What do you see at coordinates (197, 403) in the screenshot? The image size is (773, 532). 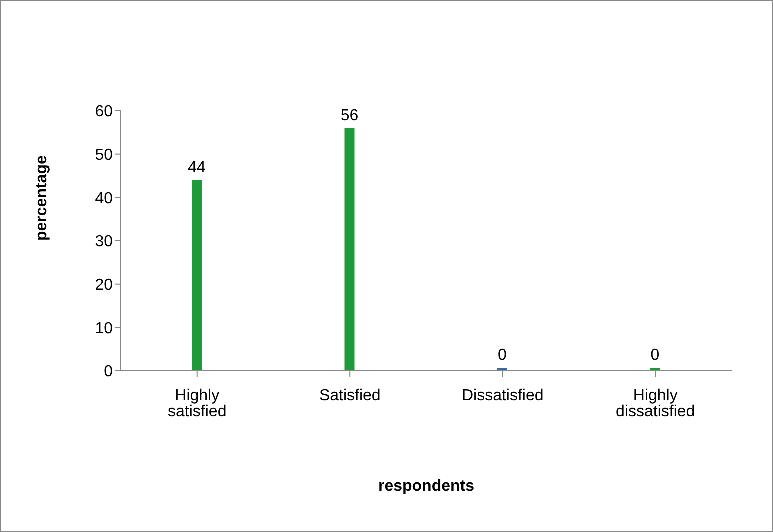 I see `x-tick-label: Highly satisfied` at bounding box center [197, 403].